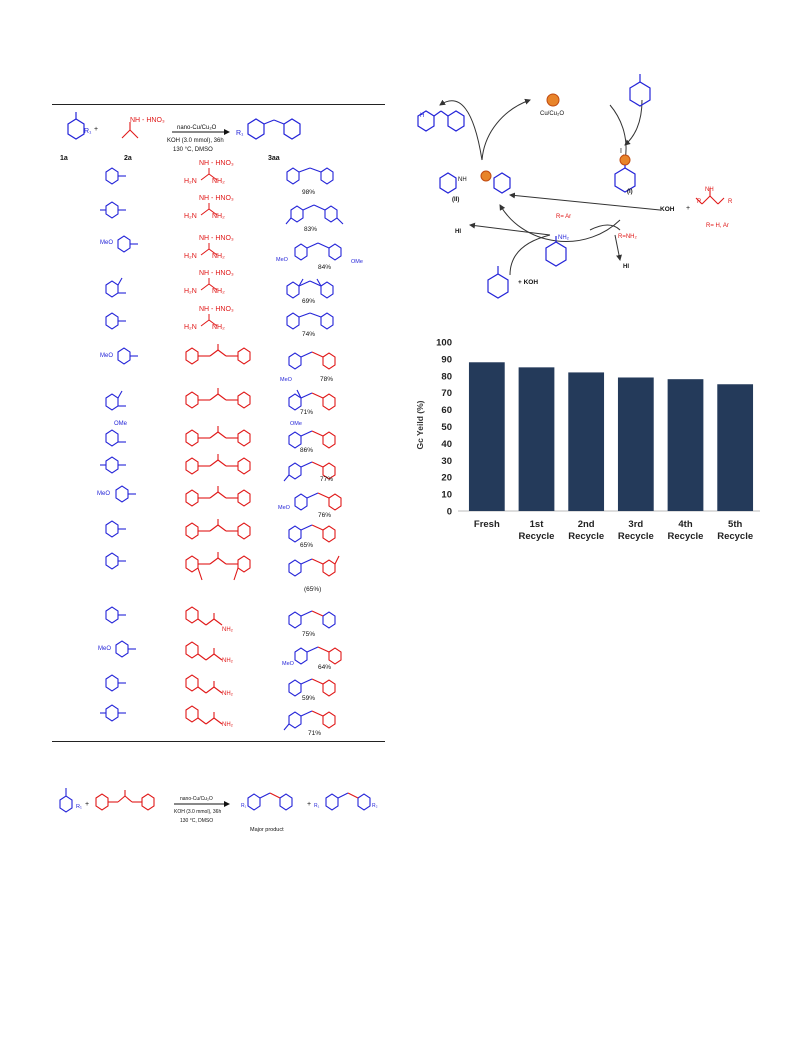  What do you see at coordinates (563, 238) in the screenshot?
I see `aniline-nh2-label: NH₂` at bounding box center [563, 238].